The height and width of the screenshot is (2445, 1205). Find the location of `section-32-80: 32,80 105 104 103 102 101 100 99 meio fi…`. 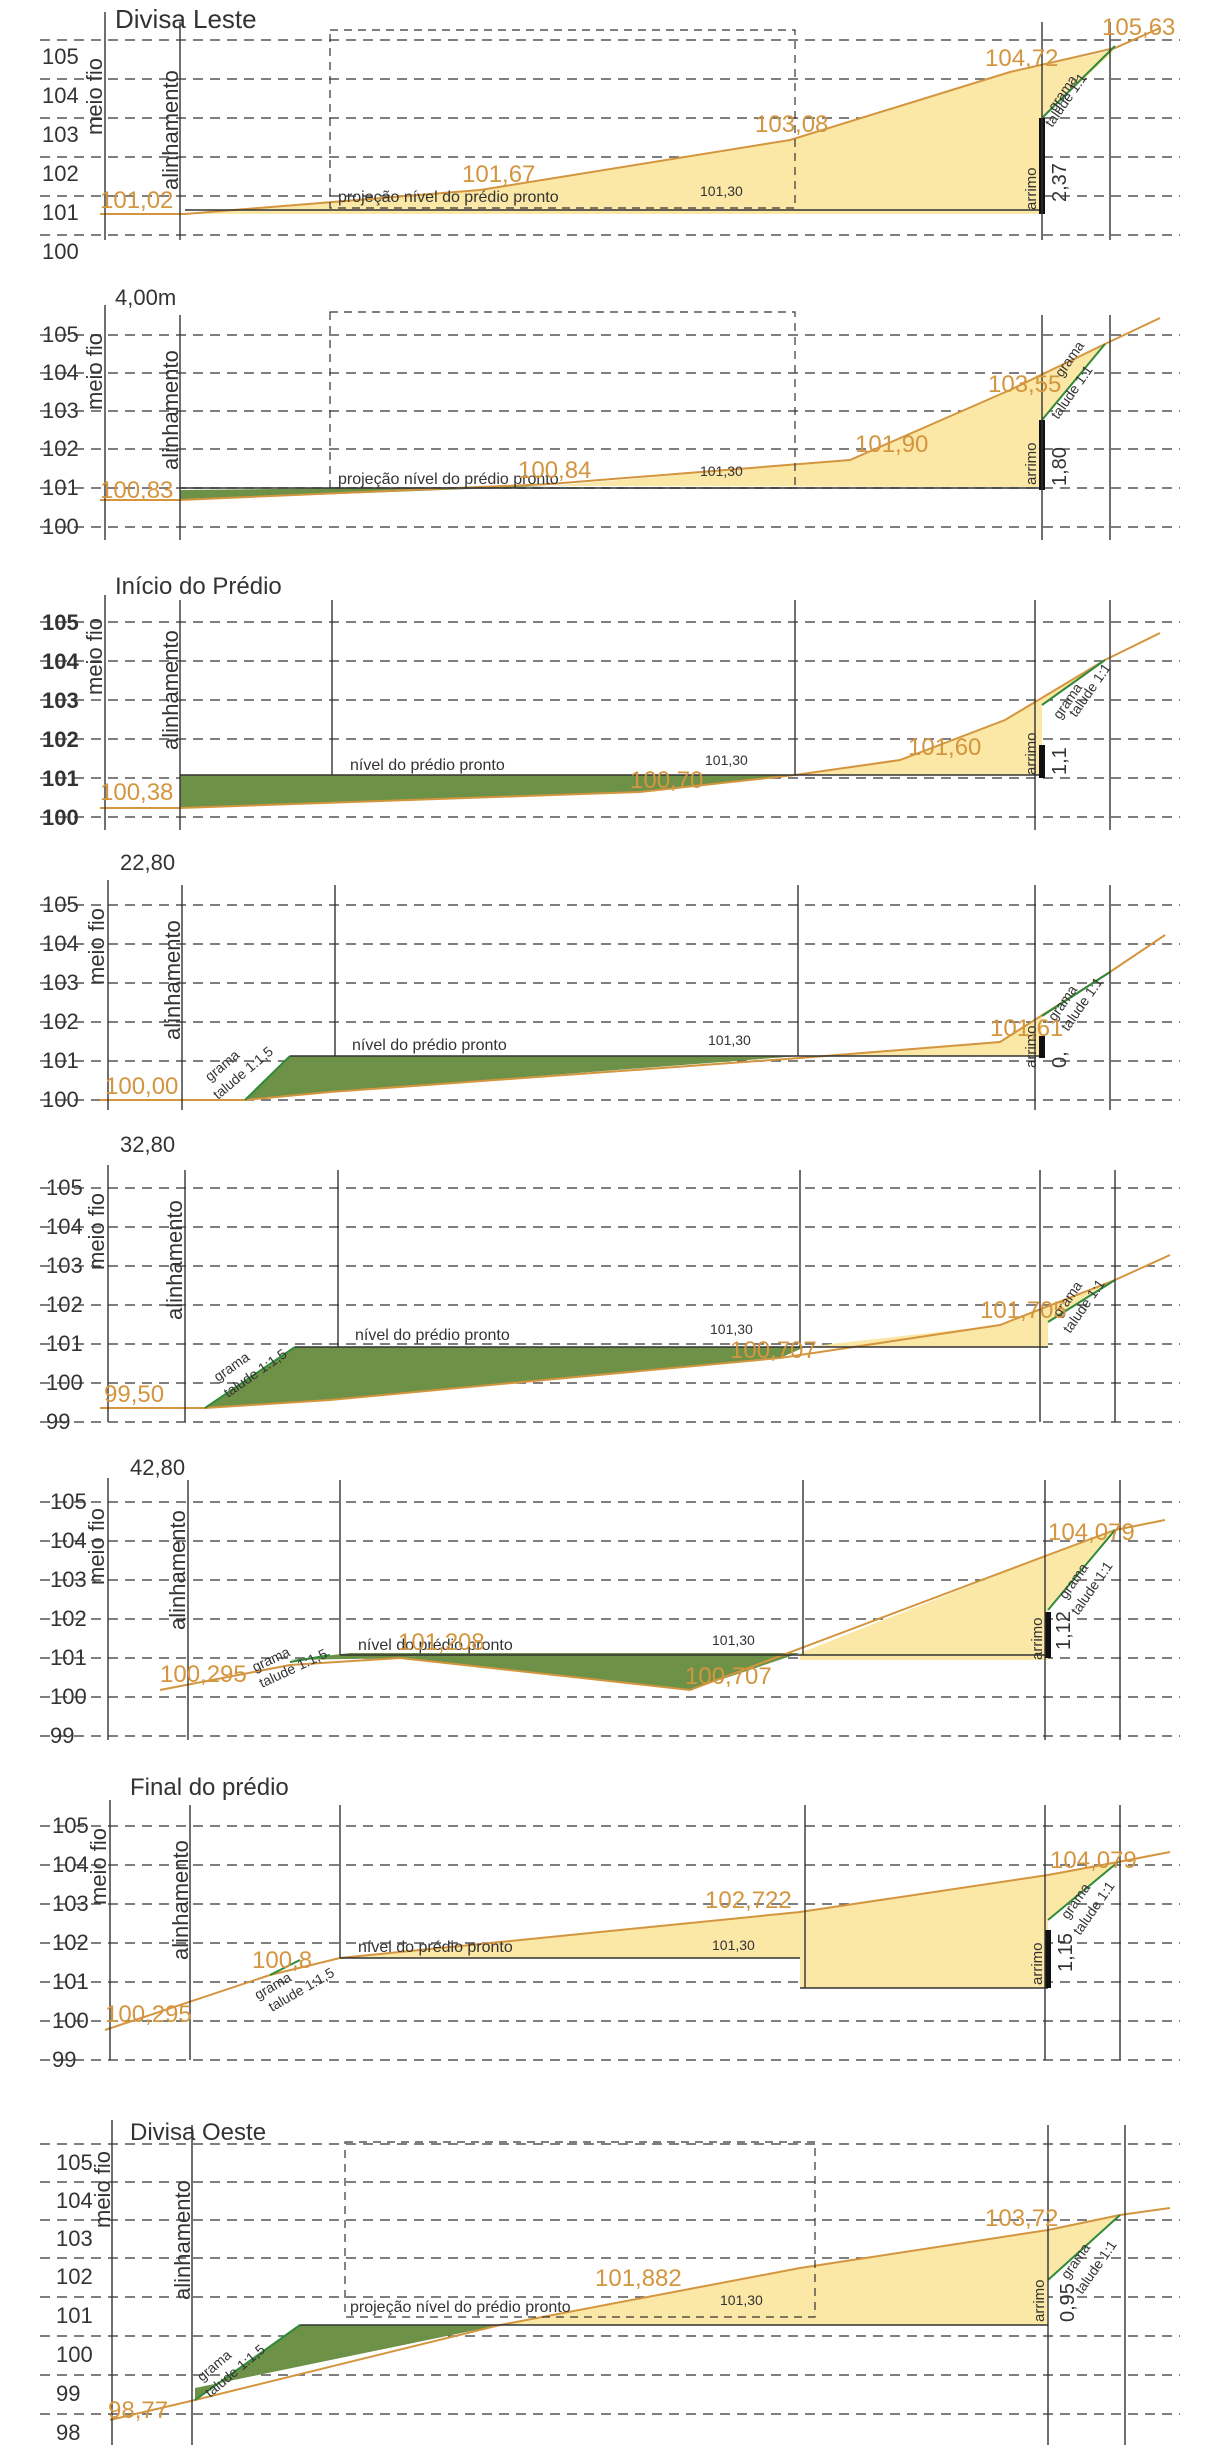

section-32-80: 32,80 105 104 103 102 101 100 99 meio fi… is located at coordinates (610, 1283).